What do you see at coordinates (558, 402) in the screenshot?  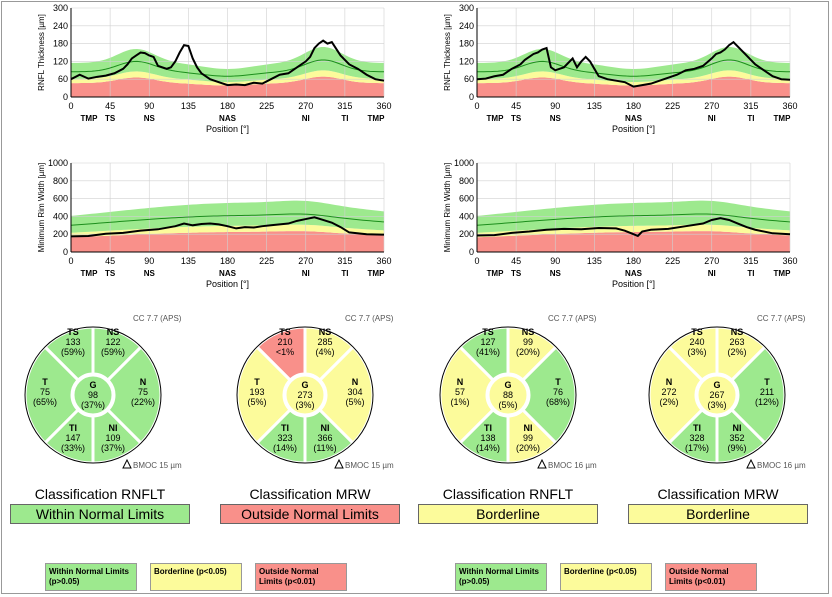 I see `sector-percentile: (68%)` at bounding box center [558, 402].